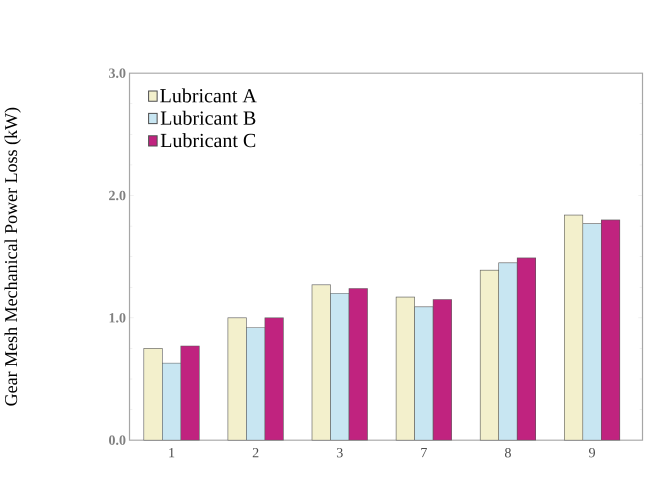 The width and height of the screenshot is (656, 483). Describe the element at coordinates (117, 73) in the screenshot. I see `y-tick-label: 3.0` at that location.